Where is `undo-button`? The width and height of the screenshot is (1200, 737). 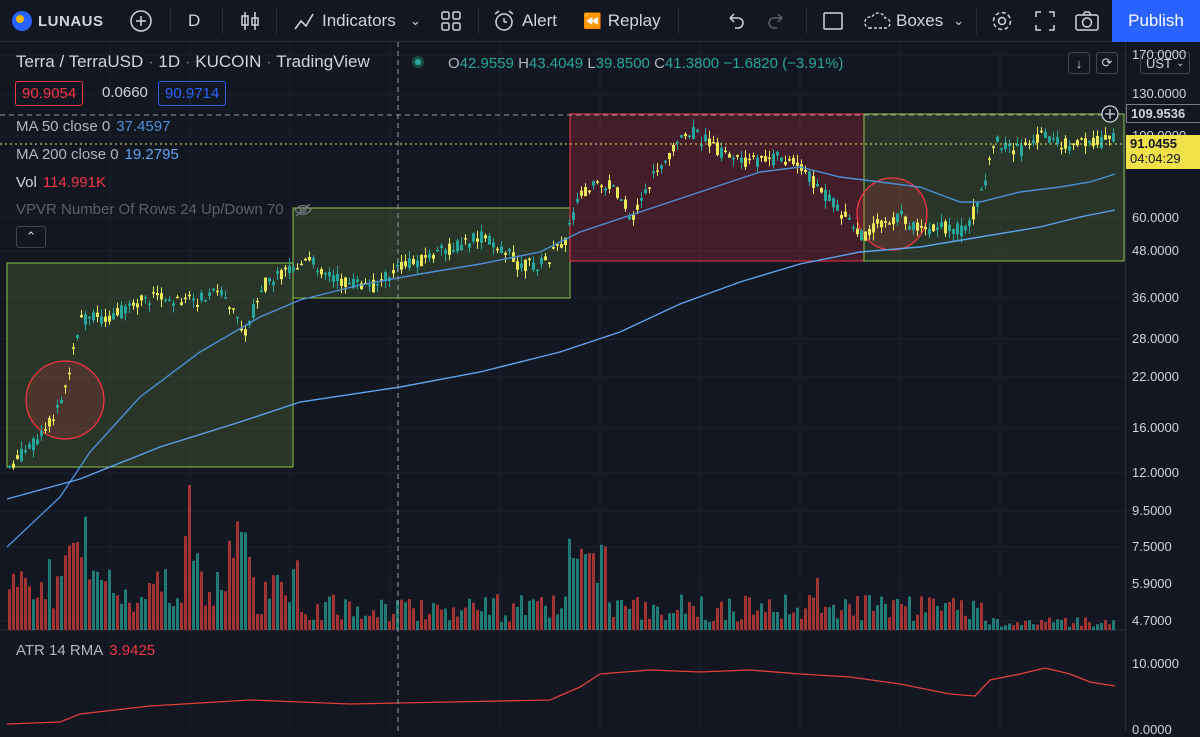 undo-button is located at coordinates (735, 21).